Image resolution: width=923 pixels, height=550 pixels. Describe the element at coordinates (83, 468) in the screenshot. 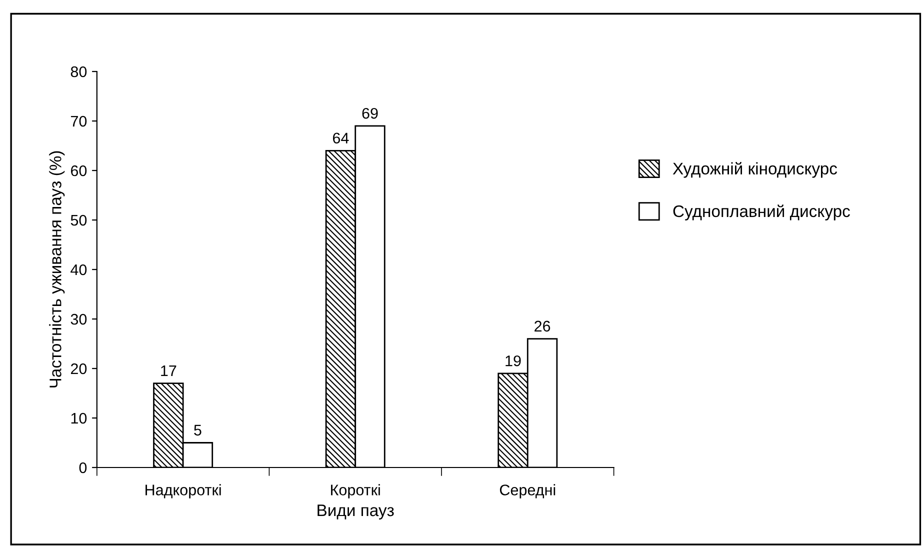

I see `y-tick-label: 0` at that location.